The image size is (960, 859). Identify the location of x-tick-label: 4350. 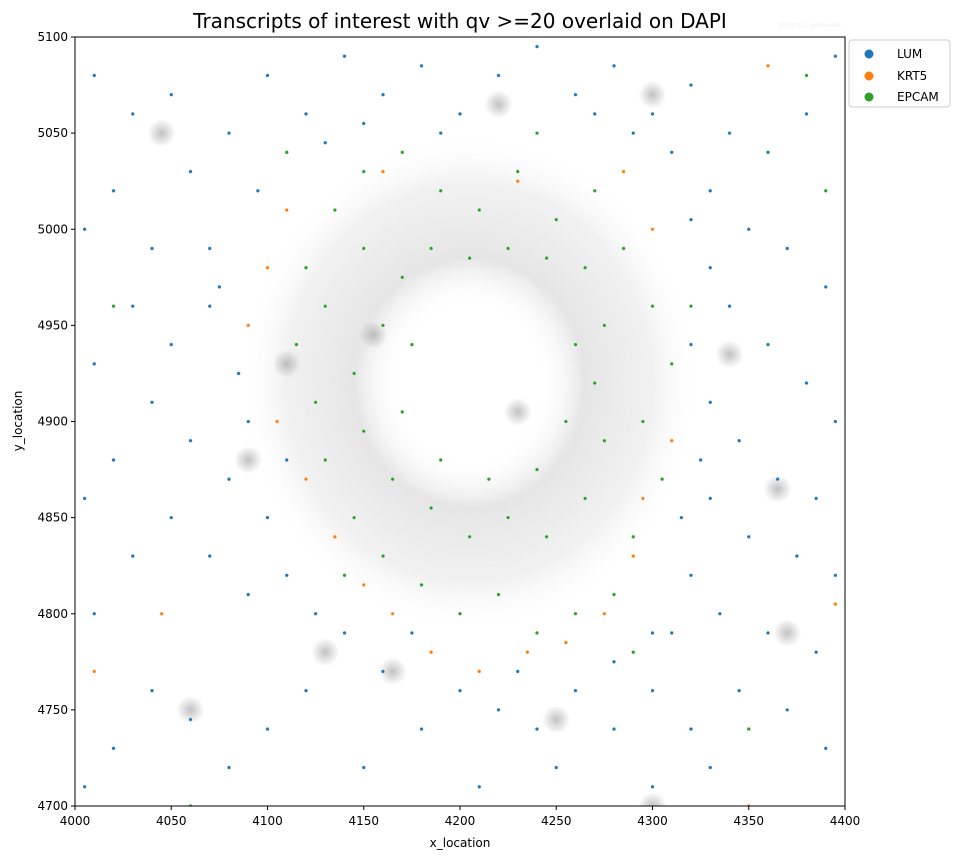
(748, 821).